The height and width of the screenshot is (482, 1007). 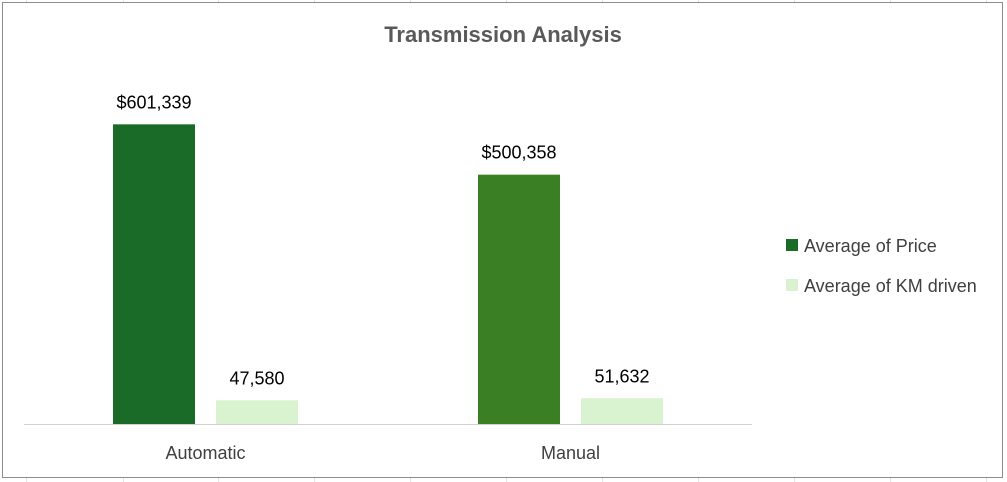 What do you see at coordinates (205, 453) in the screenshot?
I see `x-tick-label: Automatic` at bounding box center [205, 453].